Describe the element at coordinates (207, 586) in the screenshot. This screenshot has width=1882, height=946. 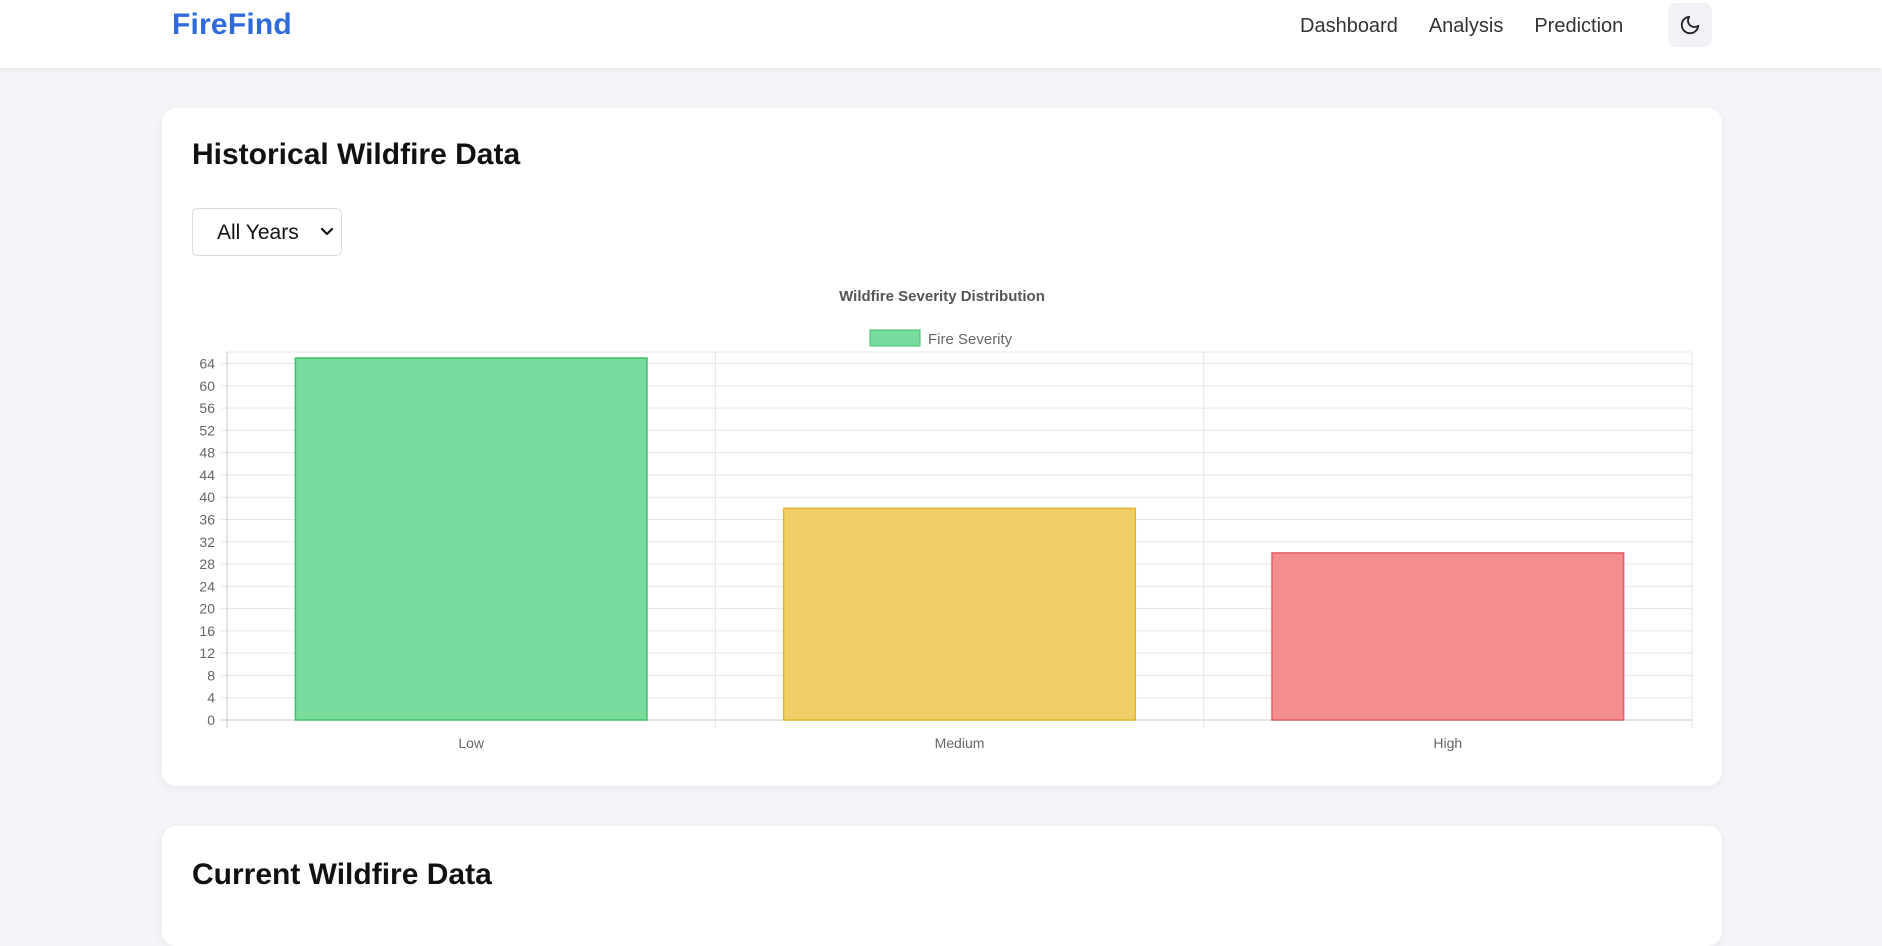
I see `y-tick-label: 24` at that location.